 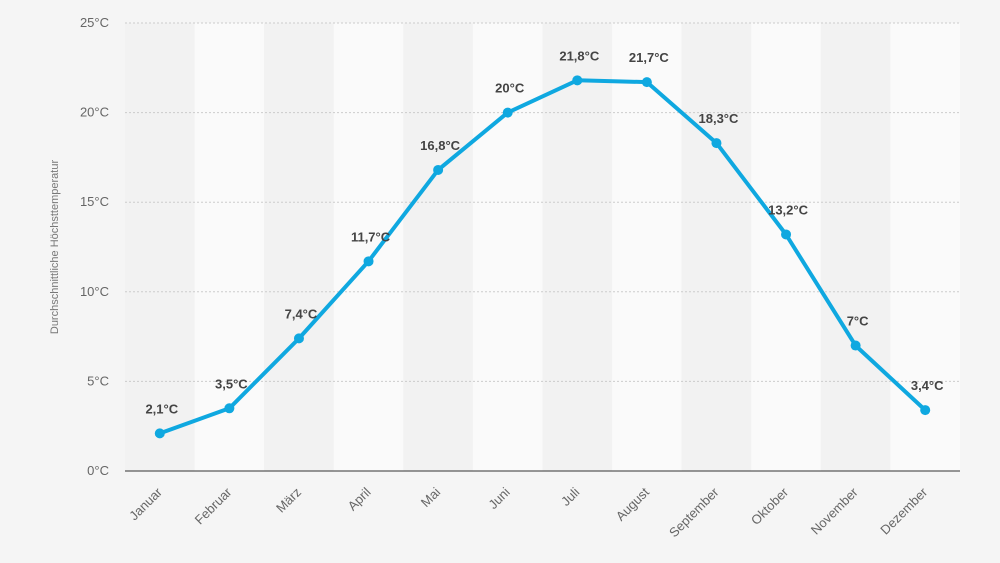 What do you see at coordinates (694, 512) in the screenshot?
I see `x-tick-label: September` at bounding box center [694, 512].